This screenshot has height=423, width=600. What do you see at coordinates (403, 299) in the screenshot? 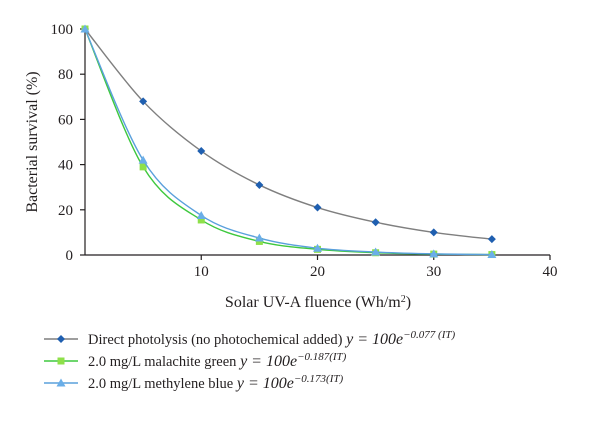
I see `x-axis-label-sup: 2` at bounding box center [403, 299].